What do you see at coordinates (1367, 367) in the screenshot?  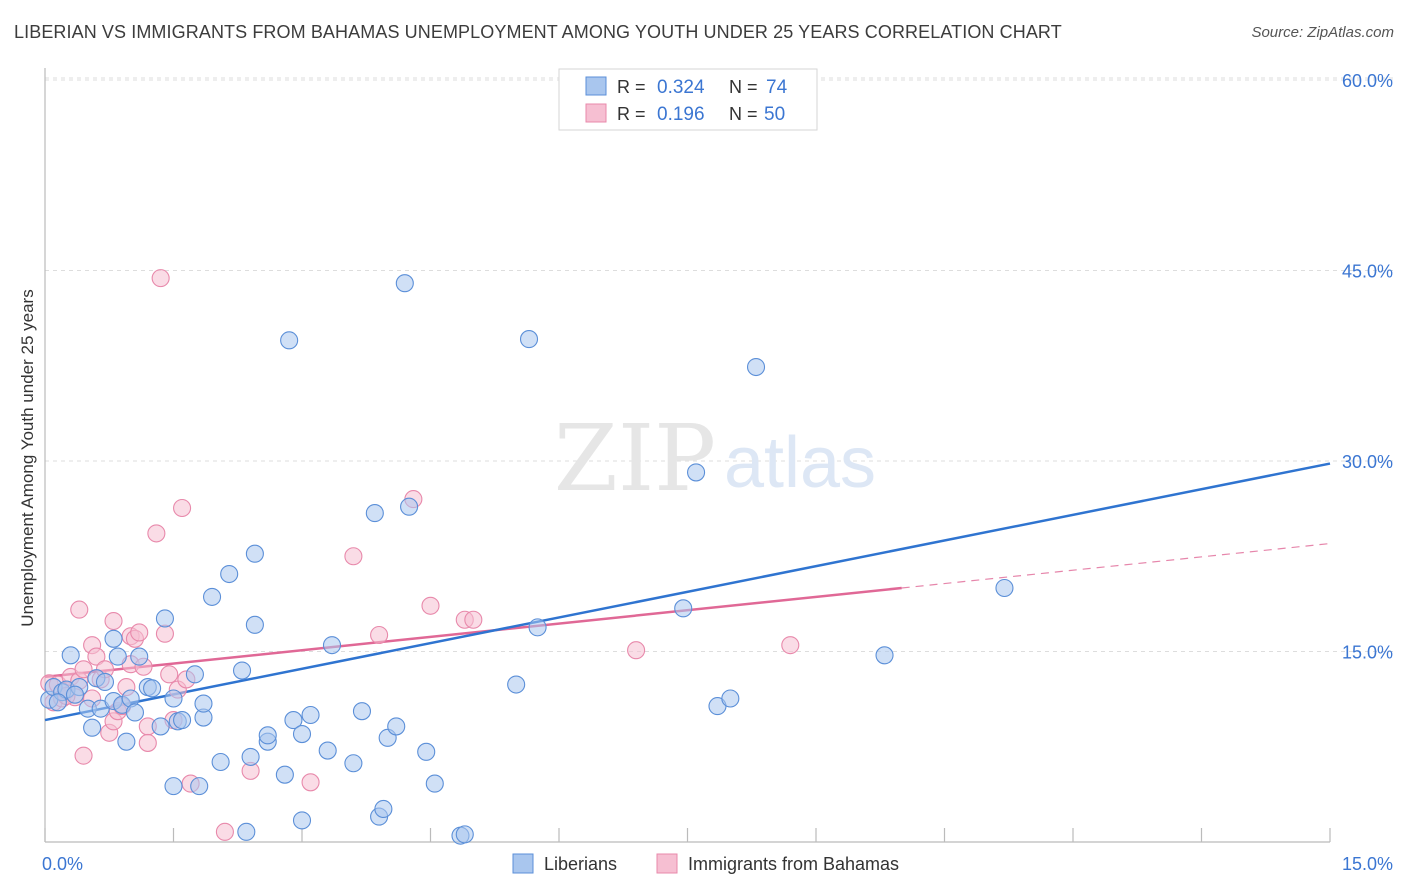 I see `y-tick-labels: 15.0% 30.0% 45.0% 60.0%` at bounding box center [1367, 367].